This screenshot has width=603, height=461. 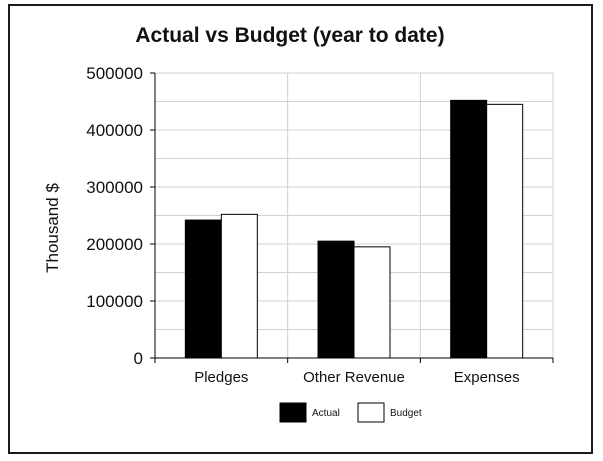 I want to click on legend-swatch-budget, so click(x=371, y=412).